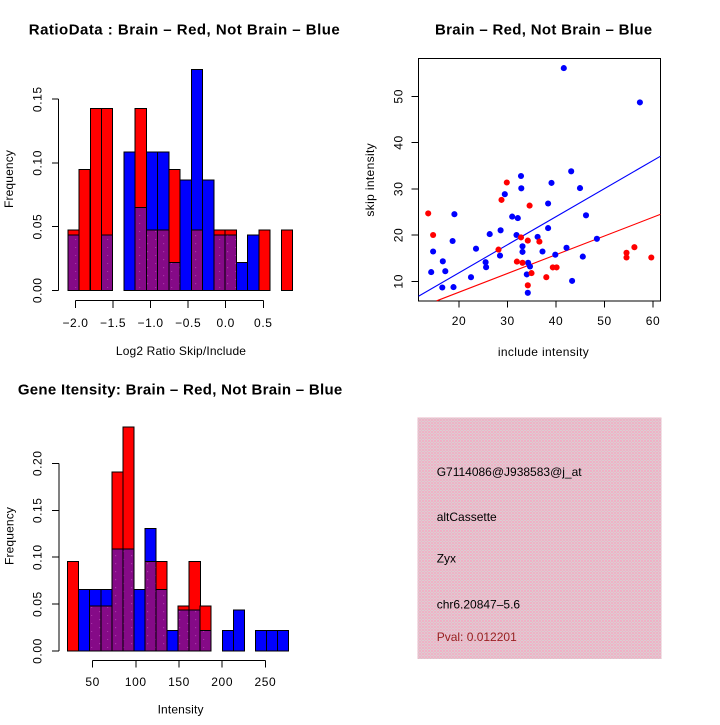 Image resolution: width=720 pixels, height=725 pixels. Describe the element at coordinates (222, 682) in the screenshot. I see `svg-text: 200` at that location.